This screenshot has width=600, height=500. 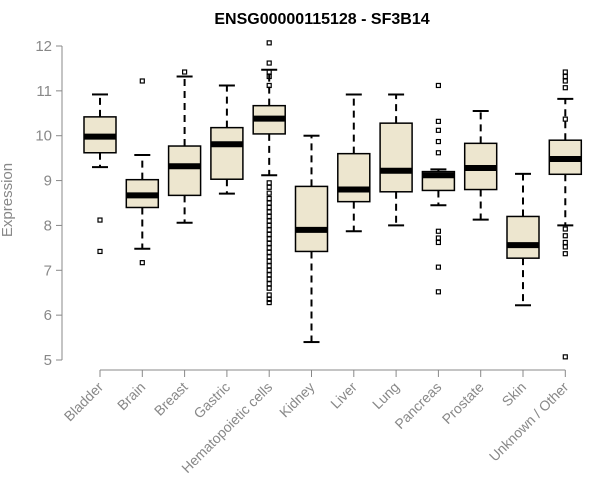 I want to click on y-axis-label: Expression, so click(x=8, y=200).